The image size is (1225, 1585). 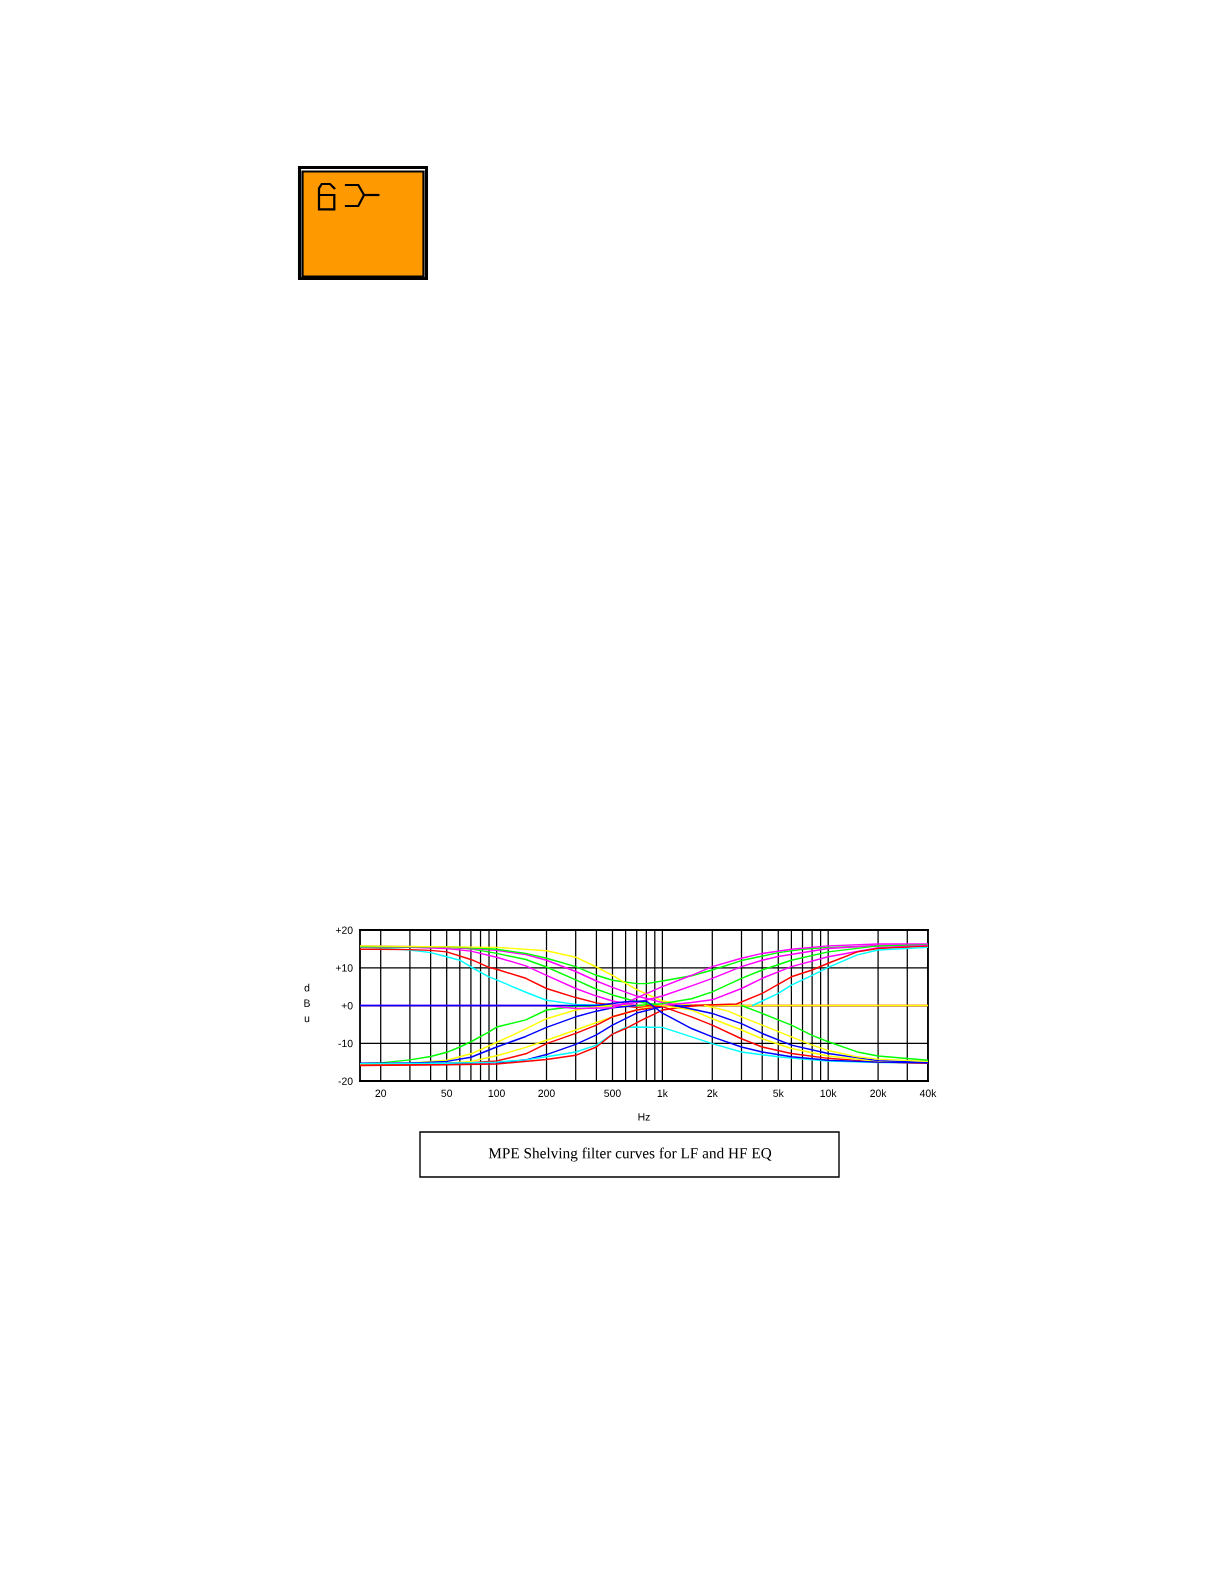 What do you see at coordinates (630, 1154) in the screenshot?
I see `text: MPE Shelving filter curves for LF and HF EQ` at bounding box center [630, 1154].